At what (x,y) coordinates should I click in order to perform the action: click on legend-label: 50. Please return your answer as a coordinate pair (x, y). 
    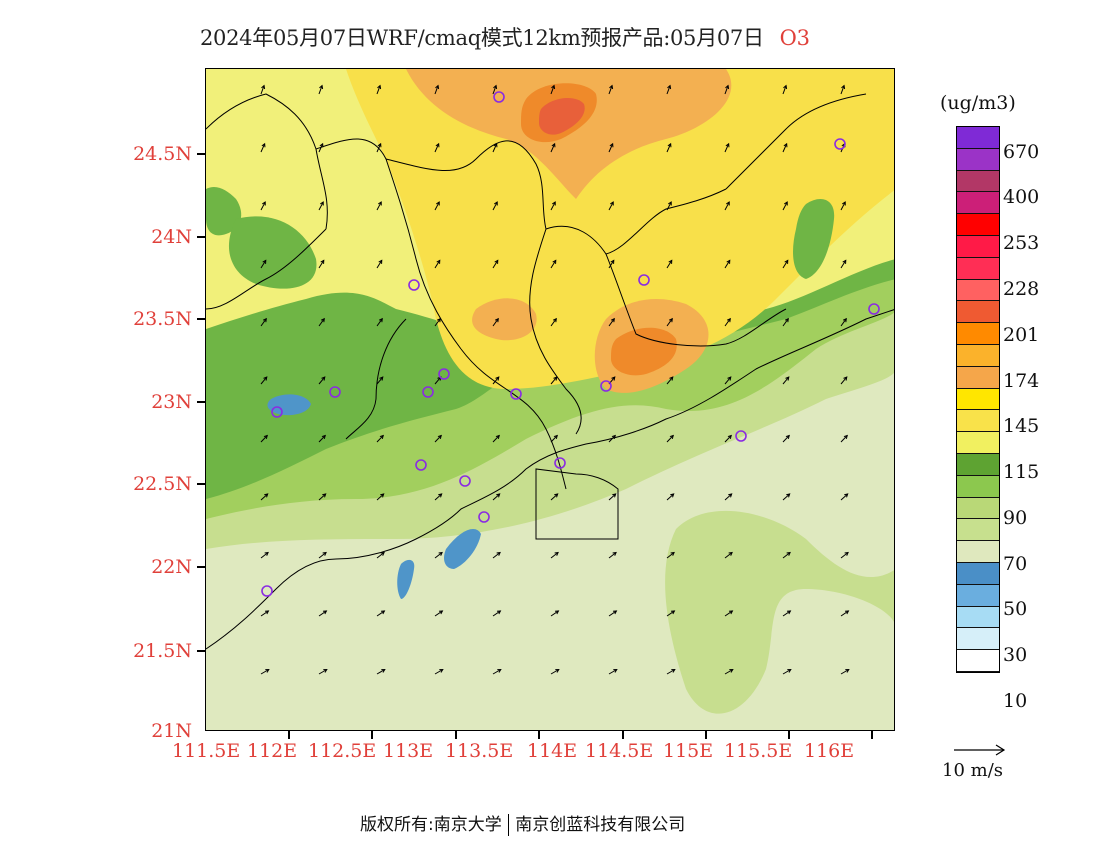
    Looking at the image, I should click on (1015, 609).